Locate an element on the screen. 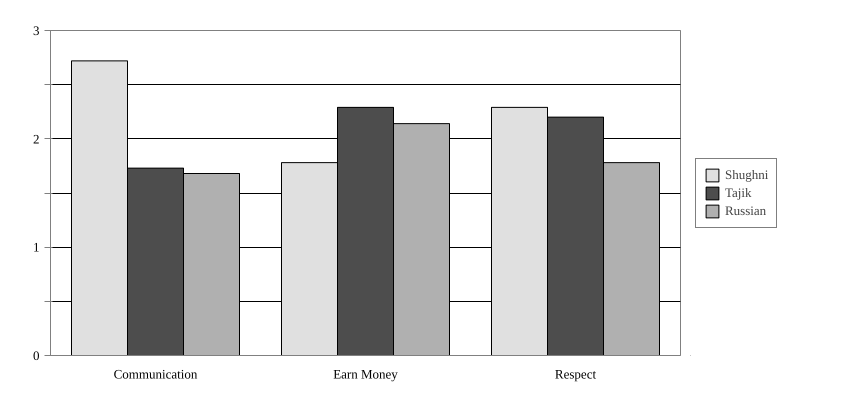 Image resolution: width=843 pixels, height=411 pixels. legend-label: Russian is located at coordinates (745, 210).